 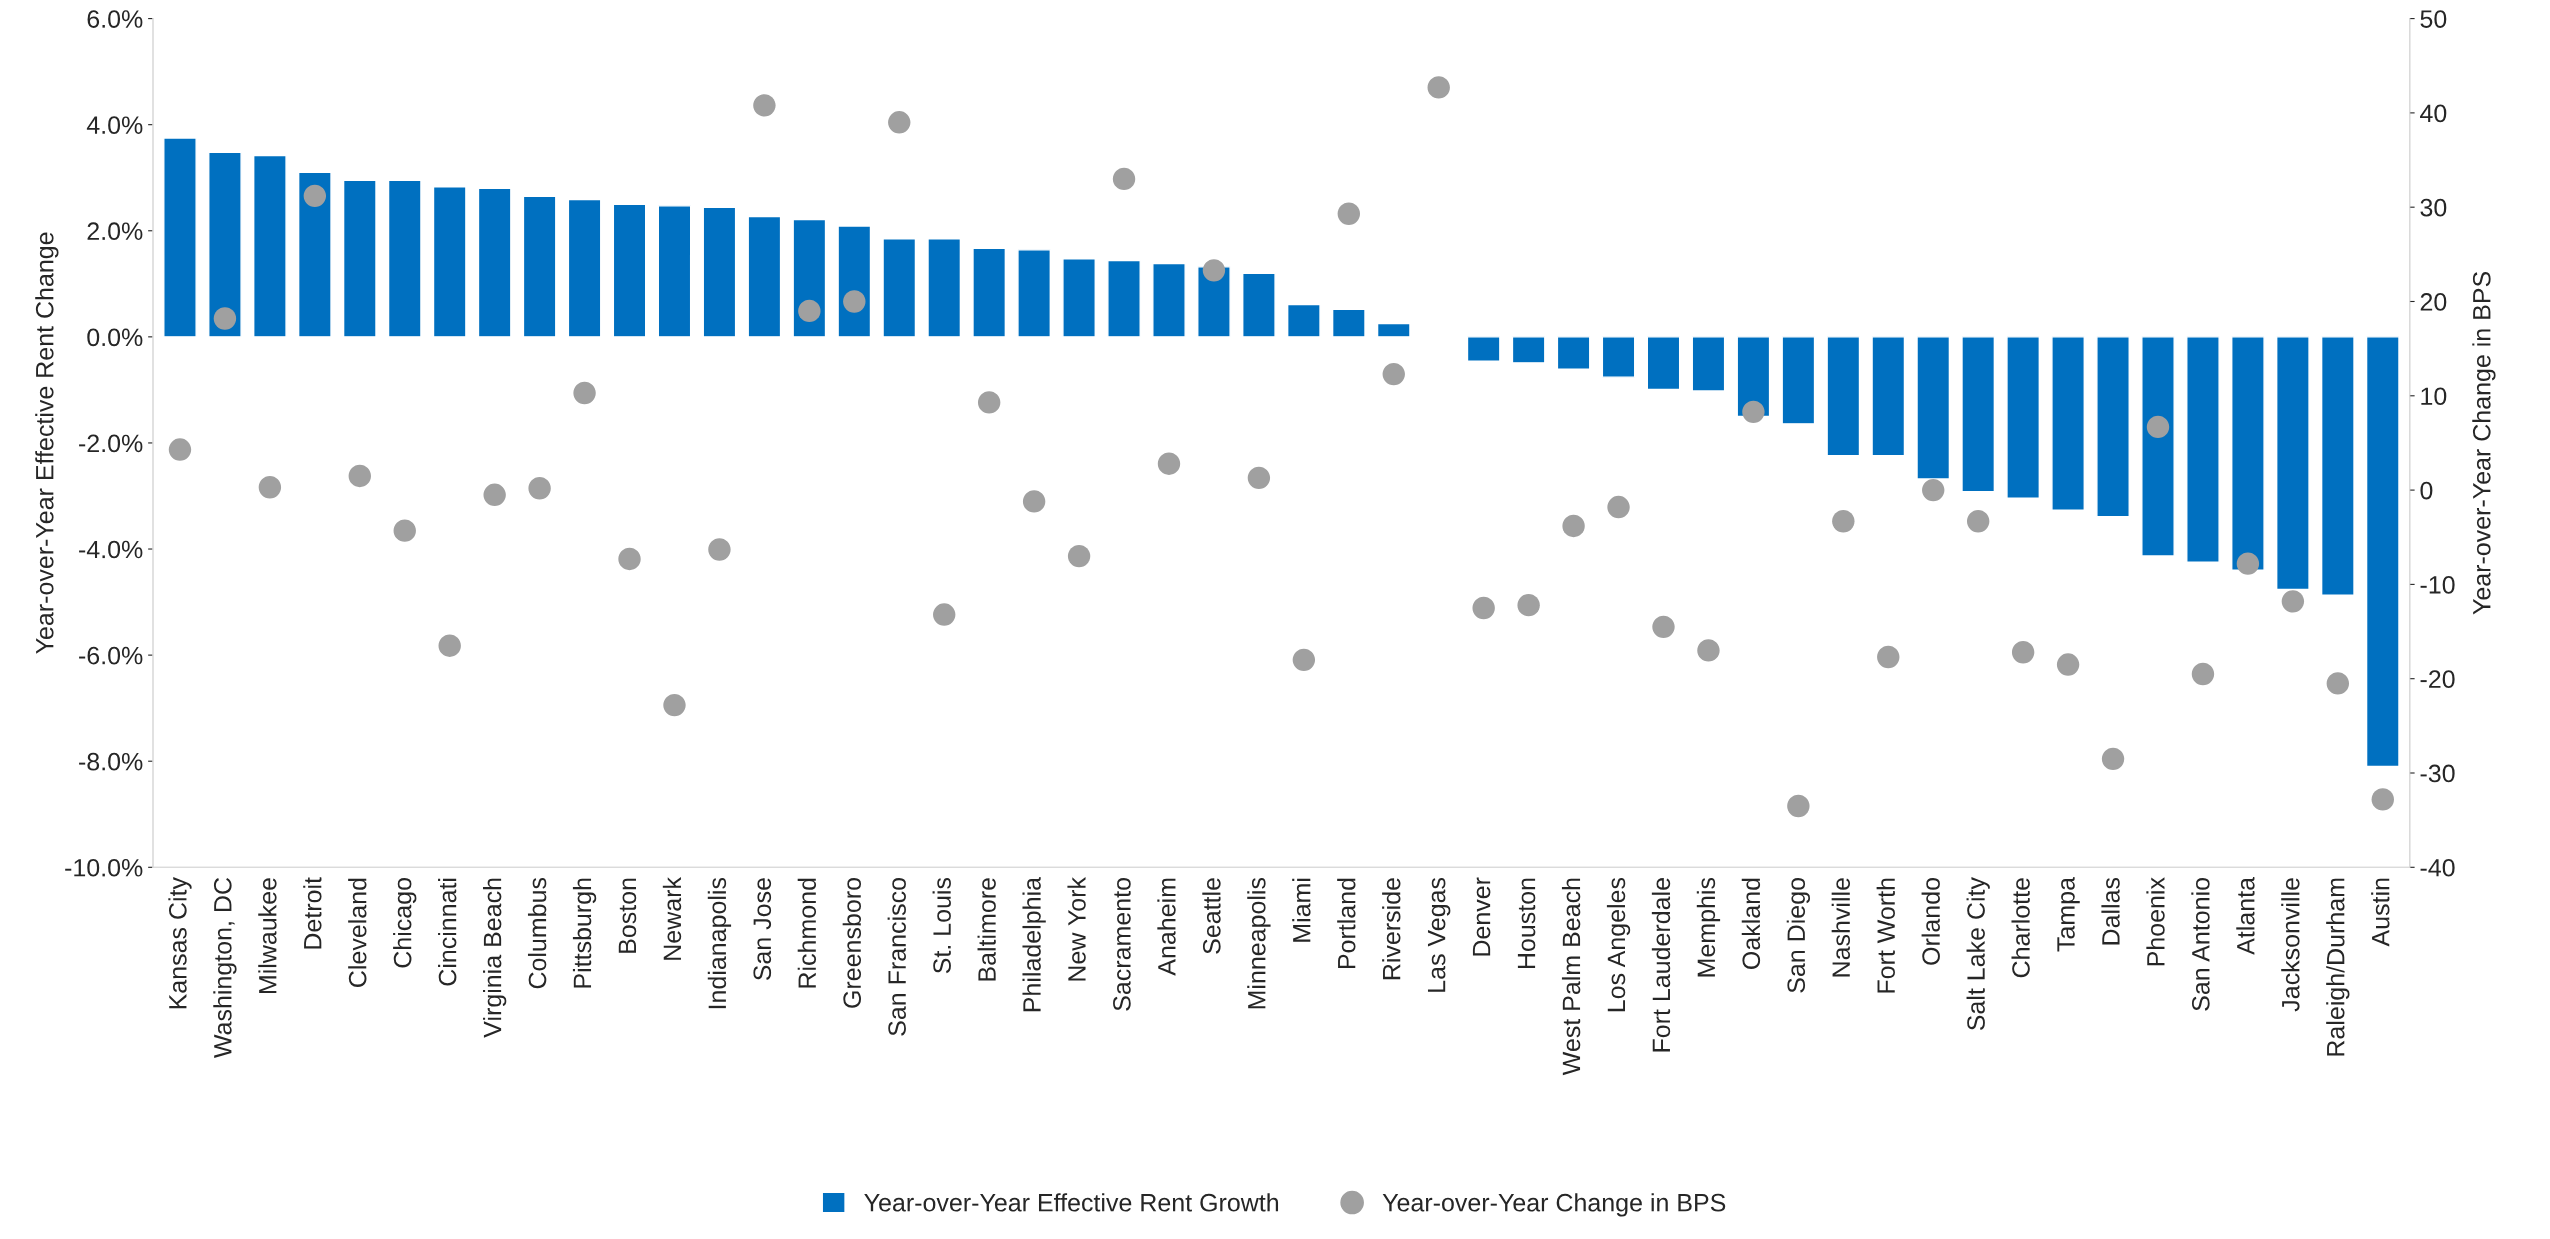 What do you see at coordinates (495, 958) in the screenshot?
I see `x-tick-label: Virginia Beach` at bounding box center [495, 958].